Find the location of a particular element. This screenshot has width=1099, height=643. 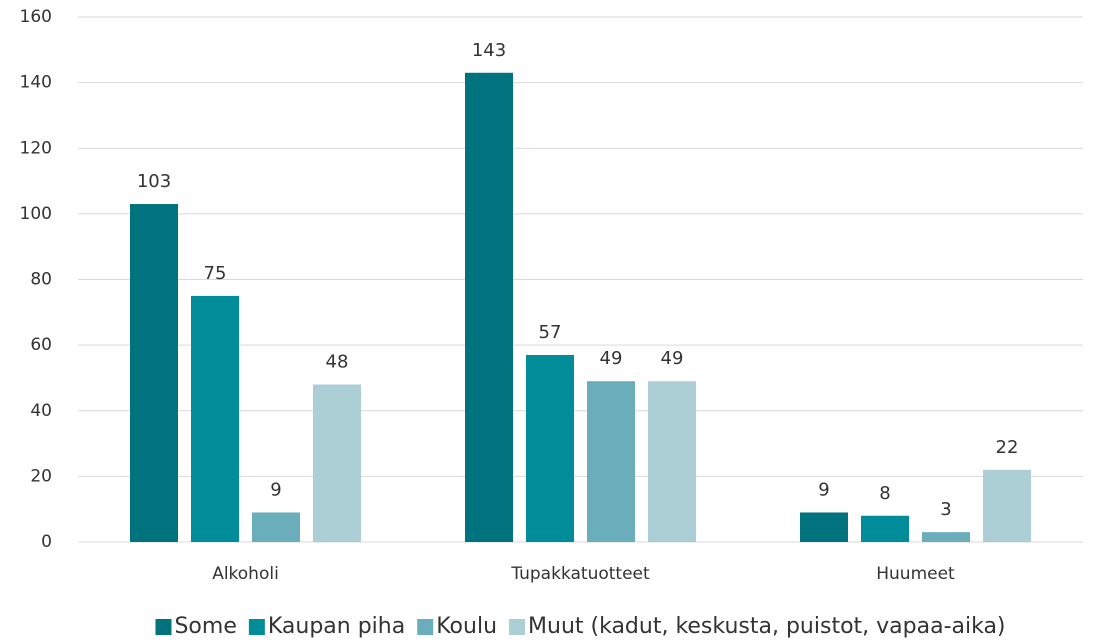

y-tick-label: 0 is located at coordinates (46, 542).